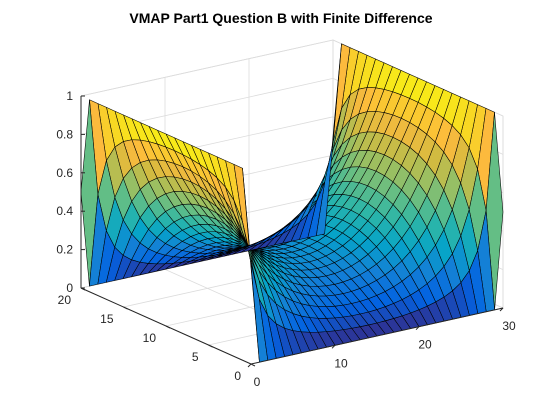  Describe the element at coordinates (341, 363) in the screenshot. I see `x-tick-label: 10` at that location.